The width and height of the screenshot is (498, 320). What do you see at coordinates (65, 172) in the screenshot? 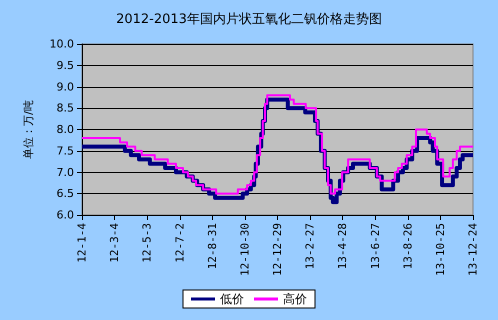
I see `y-tick-label: 7.0` at bounding box center [65, 172].